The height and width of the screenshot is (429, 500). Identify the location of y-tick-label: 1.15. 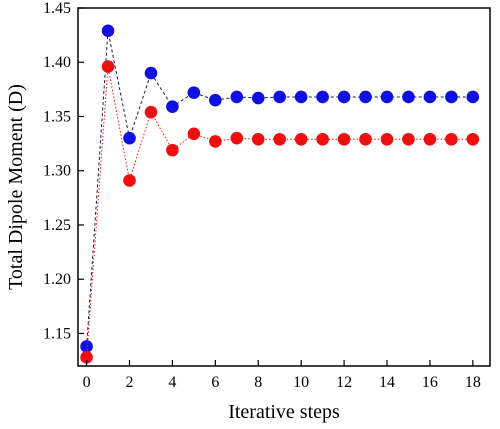
(57, 333).